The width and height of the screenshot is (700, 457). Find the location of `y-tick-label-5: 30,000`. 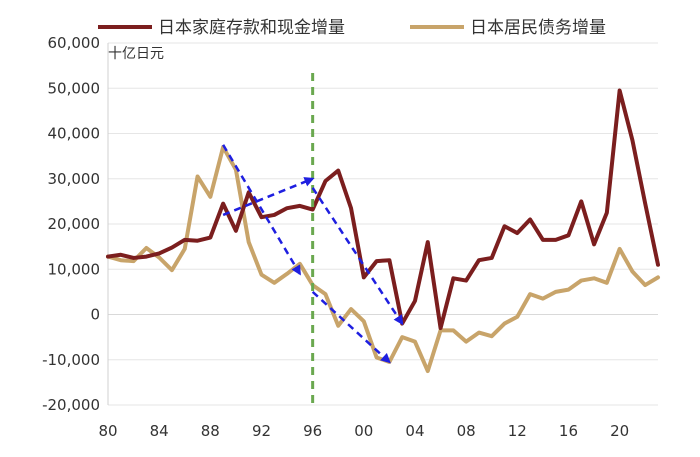

y-tick-label-5: 30,000 is located at coordinates (74, 179).